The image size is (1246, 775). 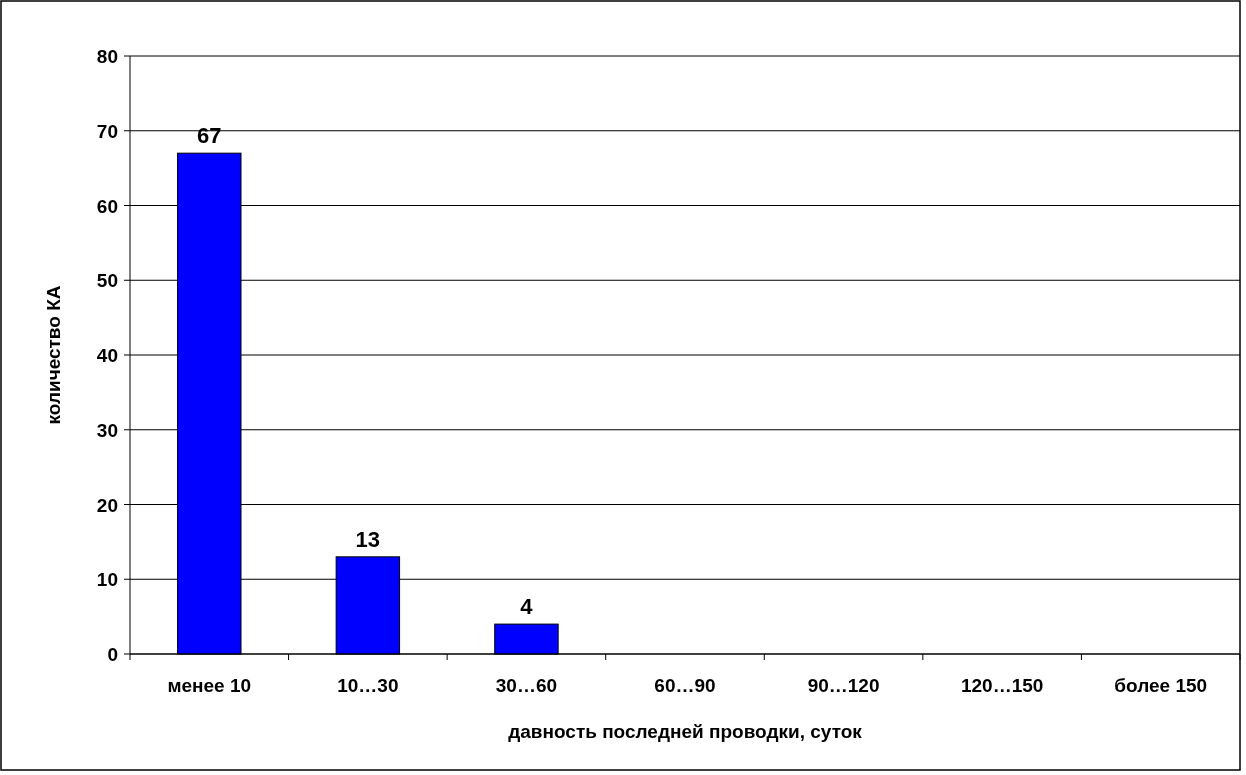 I want to click on data-label: 13, so click(x=368, y=539).